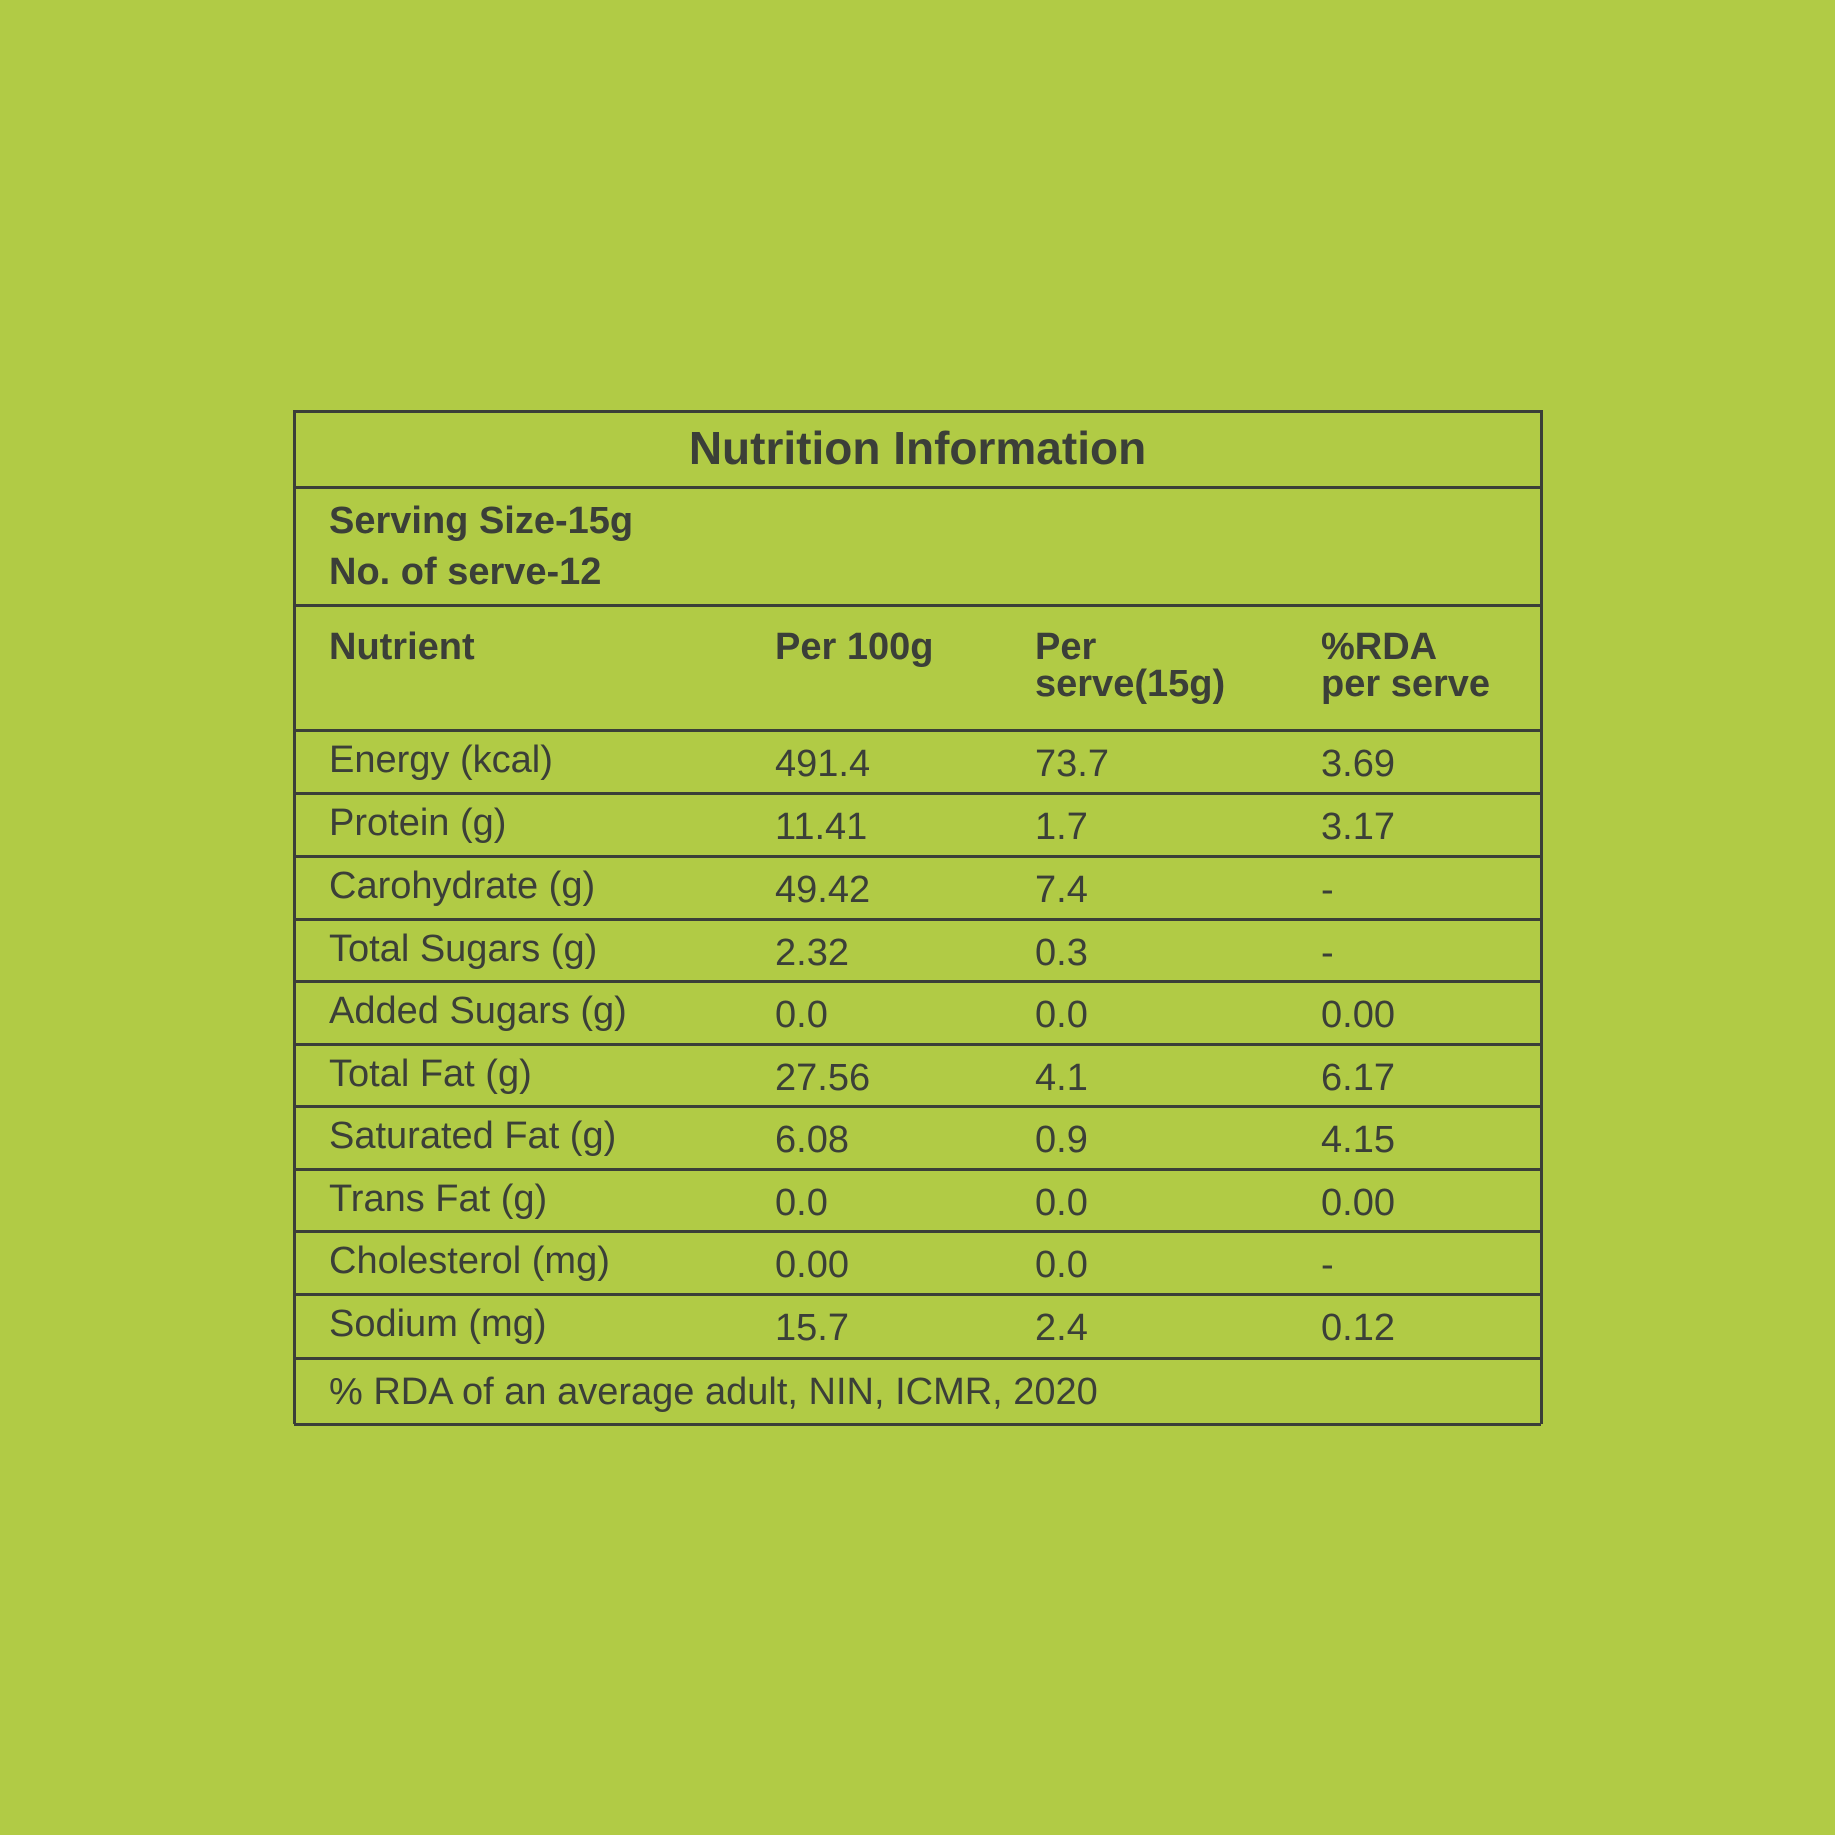 This screenshot has height=1835, width=1835. What do you see at coordinates (1379, 647) in the screenshot?
I see `column-header: %RDA` at bounding box center [1379, 647].